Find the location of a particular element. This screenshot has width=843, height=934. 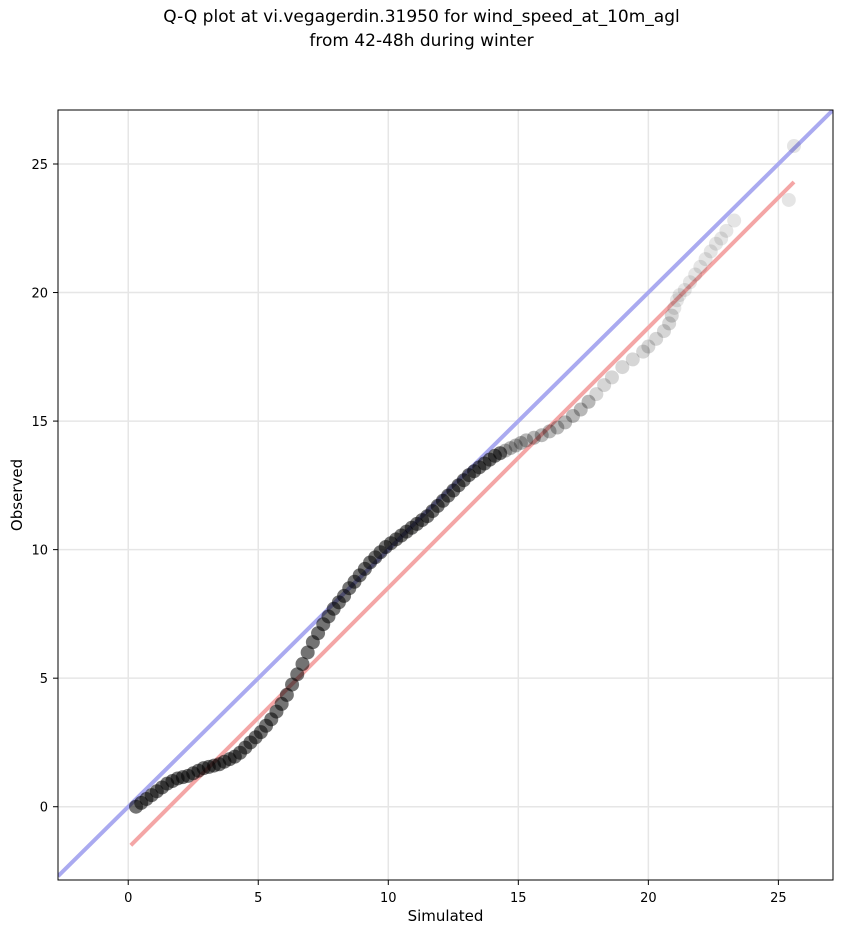

y-tick-label: 10 is located at coordinates (39, 551).